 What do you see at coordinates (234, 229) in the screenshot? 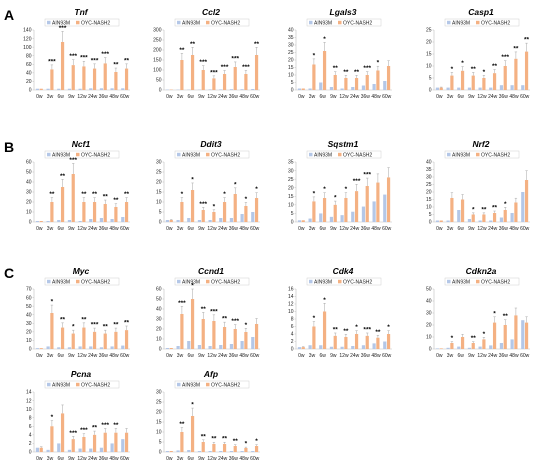
I see `x-tick-label: 36w` at bounding box center [234, 229].